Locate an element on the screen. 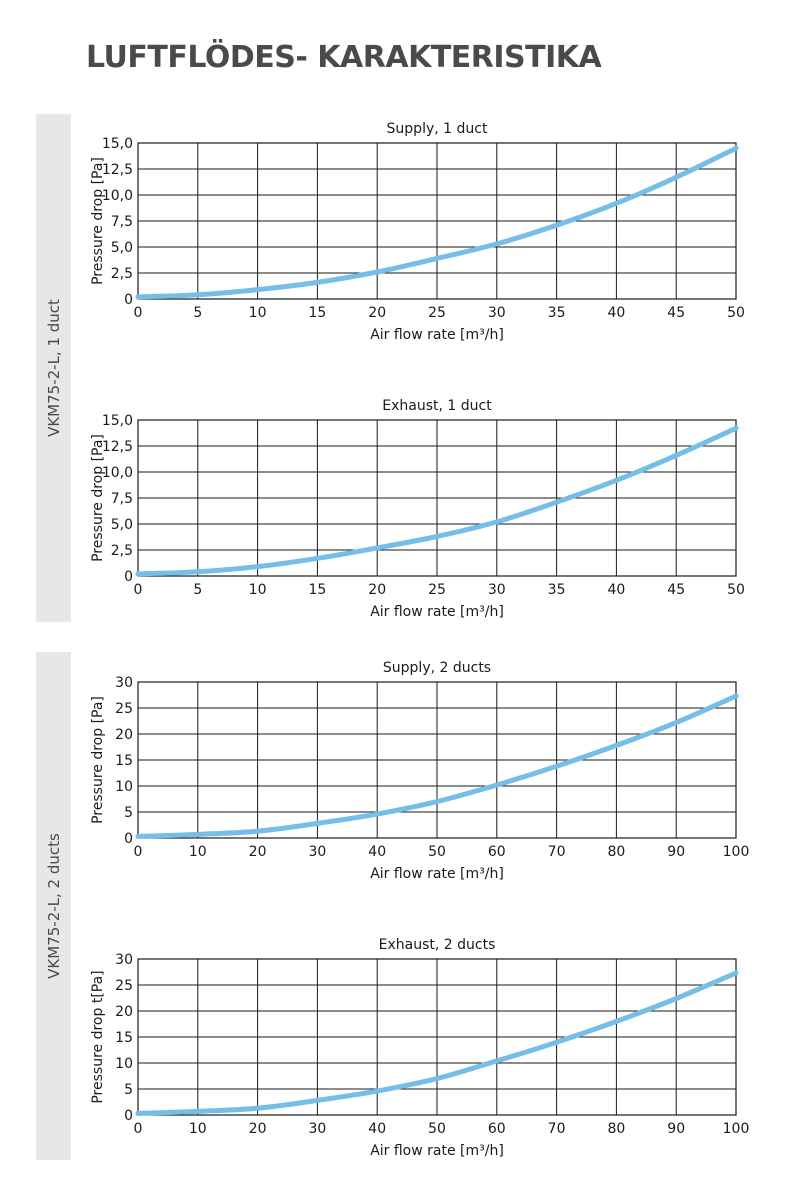 This screenshot has height=1200, width=798. chart-title: Exhaust, 2 ducts is located at coordinates (437, 945).